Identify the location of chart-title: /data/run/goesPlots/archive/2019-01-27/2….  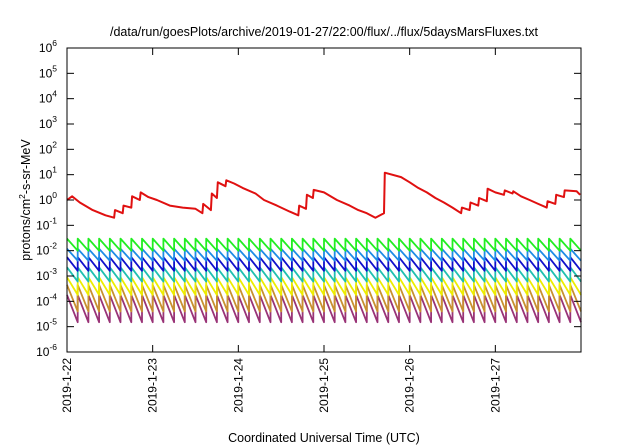
(324, 32).